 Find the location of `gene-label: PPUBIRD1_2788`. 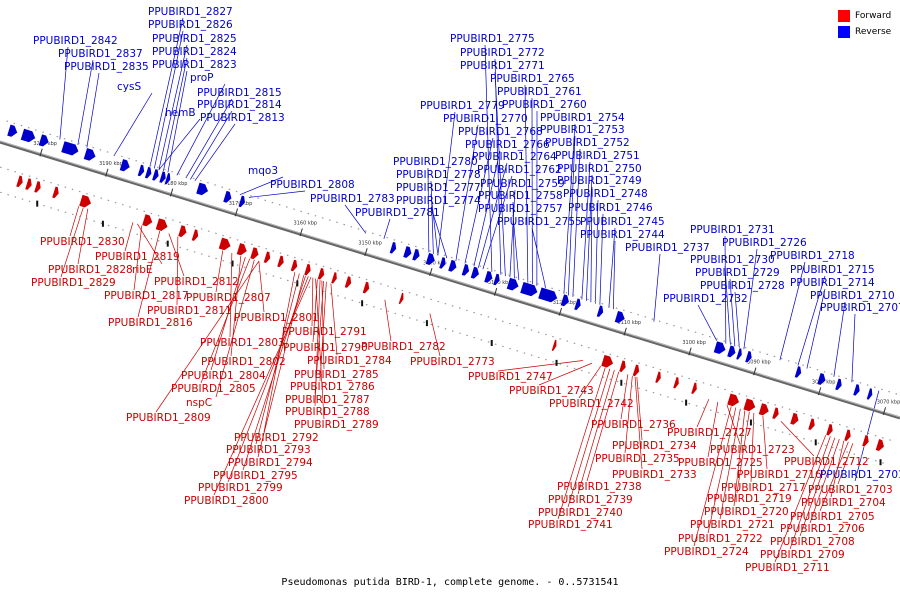

gene-label: PPUBIRD1_2788 is located at coordinates (327, 412).